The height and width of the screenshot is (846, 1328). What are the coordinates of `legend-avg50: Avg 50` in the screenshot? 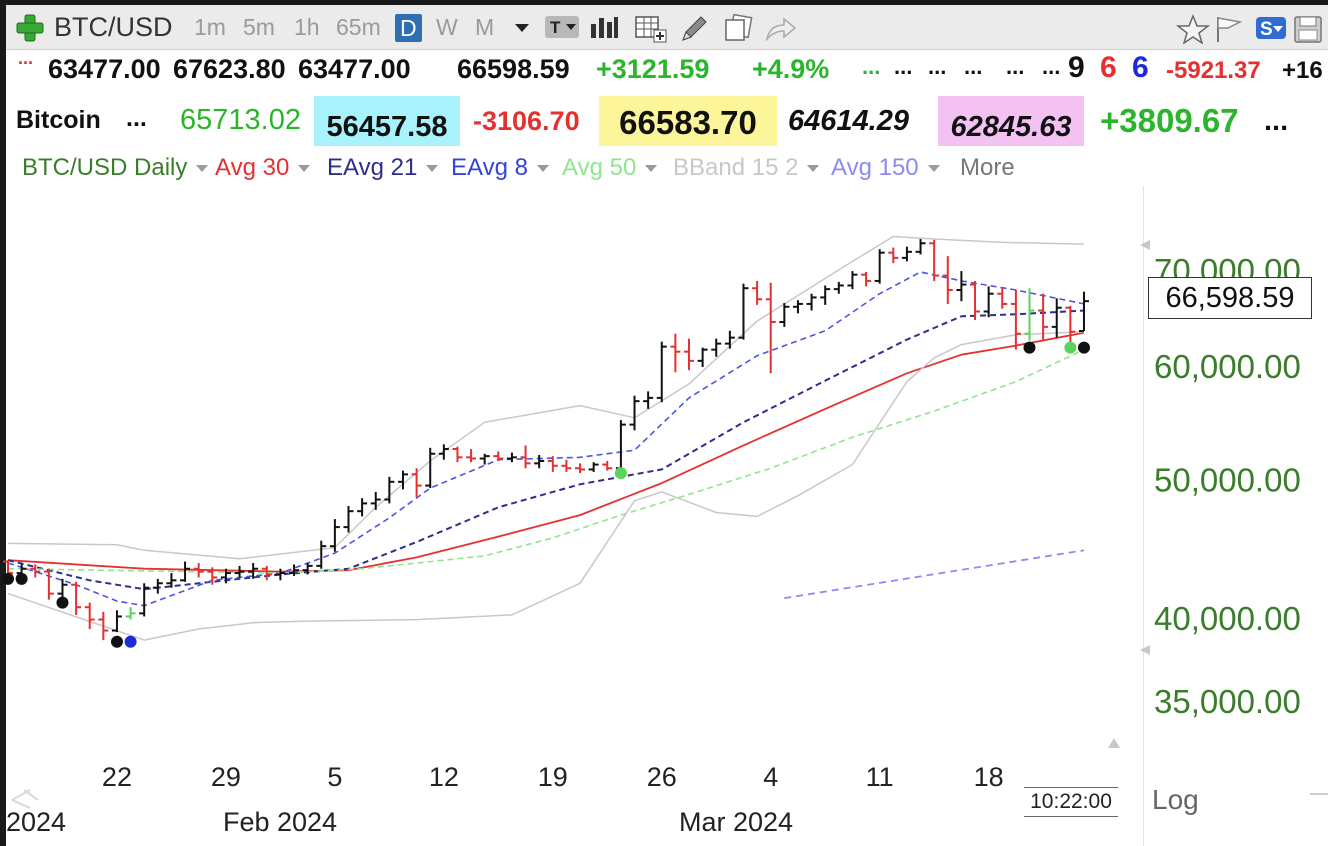 It's located at (610, 168).